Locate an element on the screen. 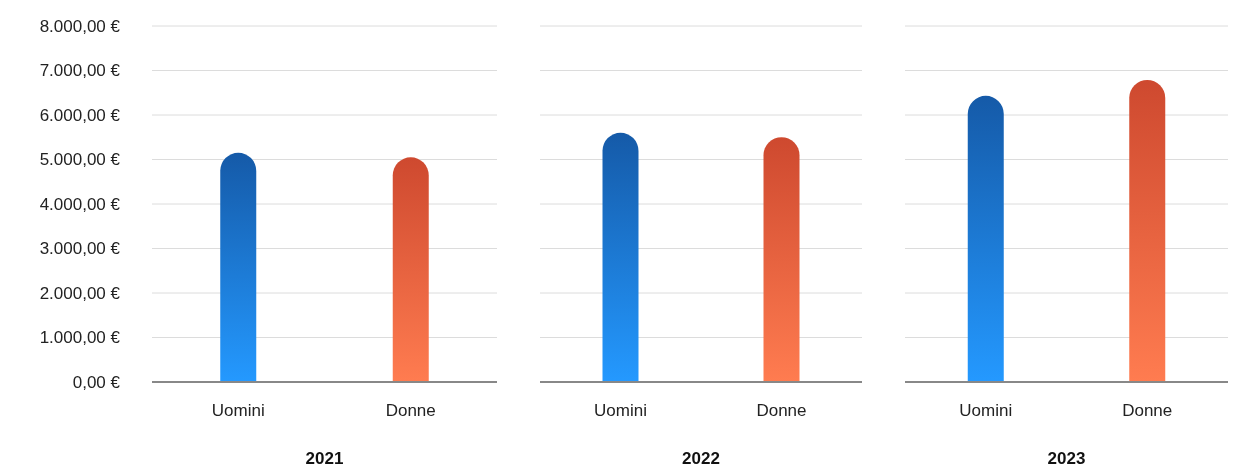 This screenshot has height=476, width=1240. y-tick-label: 6.000,00 € is located at coordinates (80, 115).